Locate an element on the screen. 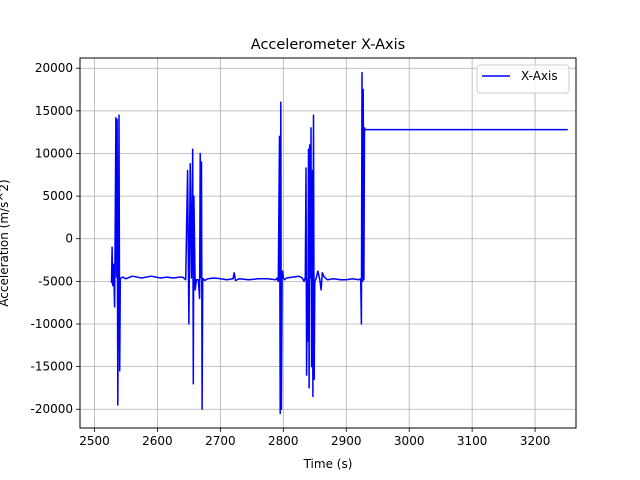  legend-label-x-axis: X-Axis is located at coordinates (539, 76).